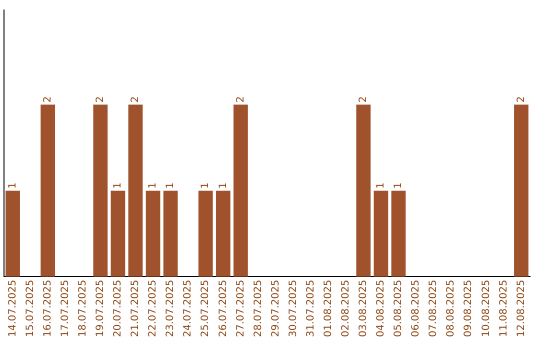  Describe the element at coordinates (451, 309) in the screenshot. I see `x-tick-label: 08.08.2025` at that location.